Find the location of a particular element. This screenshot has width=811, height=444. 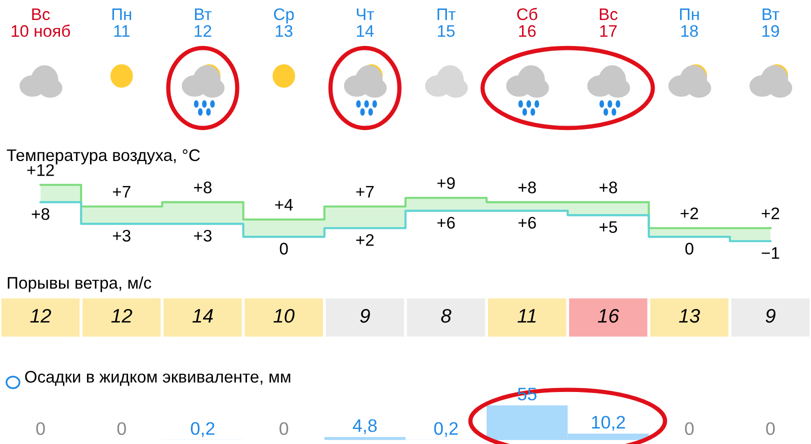

x-tick-label: Вс 17 is located at coordinates (609, 22).